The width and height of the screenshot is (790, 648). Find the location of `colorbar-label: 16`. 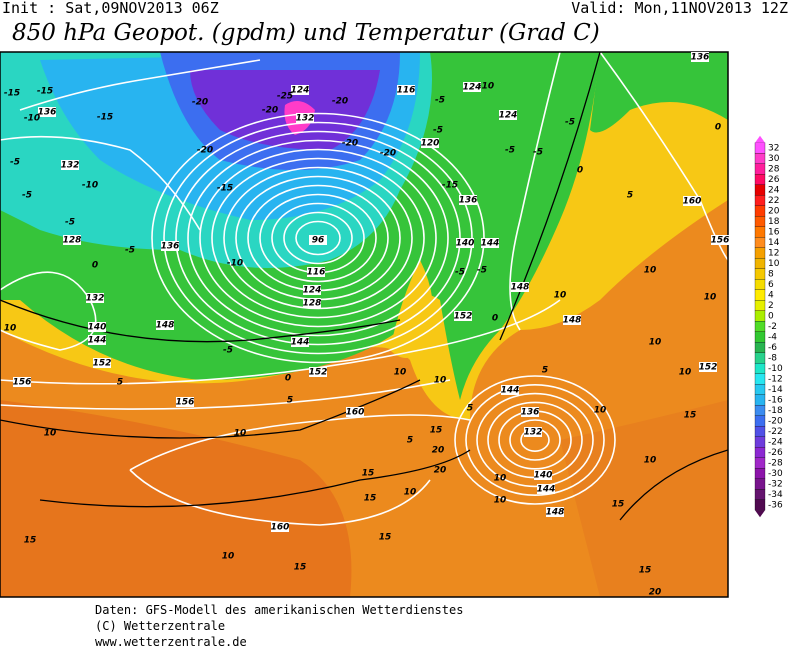

colorbar-label: 16 is located at coordinates (774, 233).